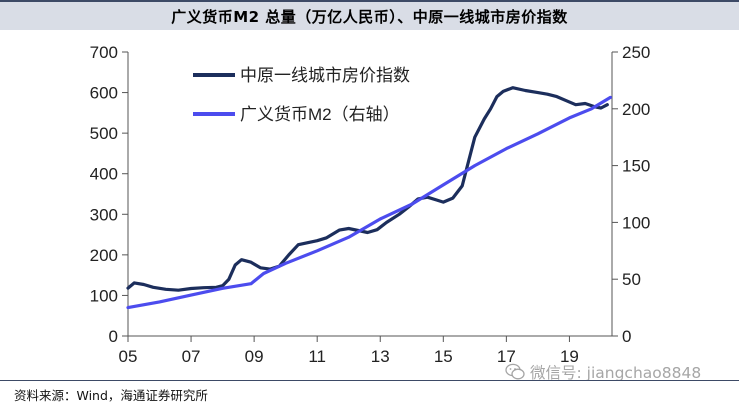  I want to click on y-left-tick-label: 400, so click(104, 174).